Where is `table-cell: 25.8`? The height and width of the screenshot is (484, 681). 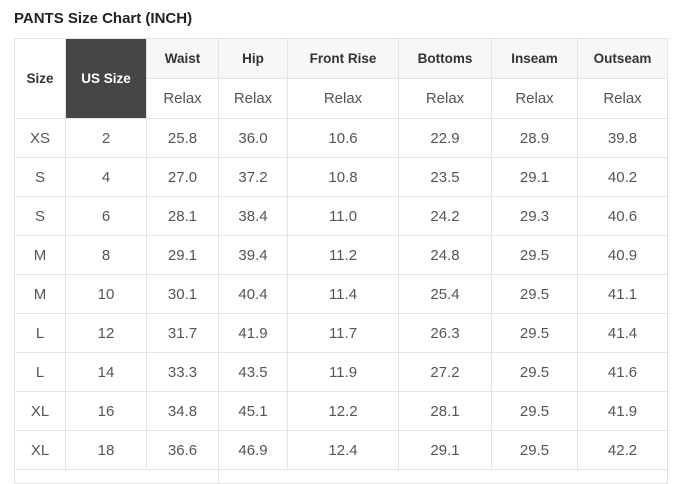 table-cell: 25.8 is located at coordinates (182, 138).